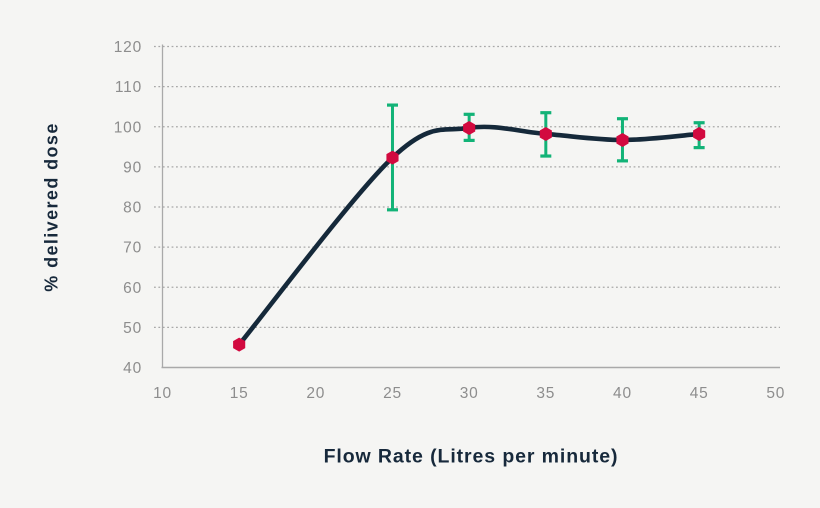 This screenshot has width=820, height=508. What do you see at coordinates (622, 393) in the screenshot?
I see `x-tick-label: 40` at bounding box center [622, 393].